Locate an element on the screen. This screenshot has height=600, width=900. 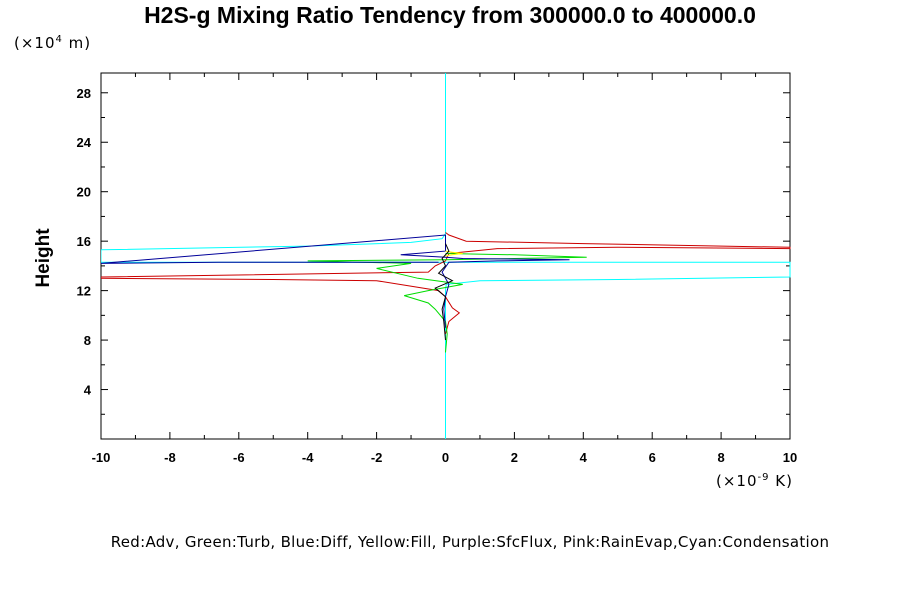
y-tick-label: 28 is located at coordinates (84, 93).